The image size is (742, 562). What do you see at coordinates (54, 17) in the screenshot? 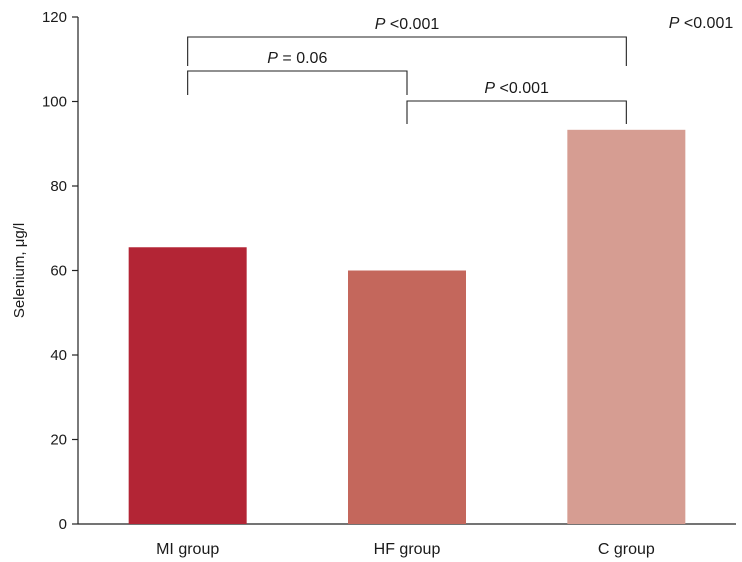
I see `y-tick-label: 120` at bounding box center [54, 17].